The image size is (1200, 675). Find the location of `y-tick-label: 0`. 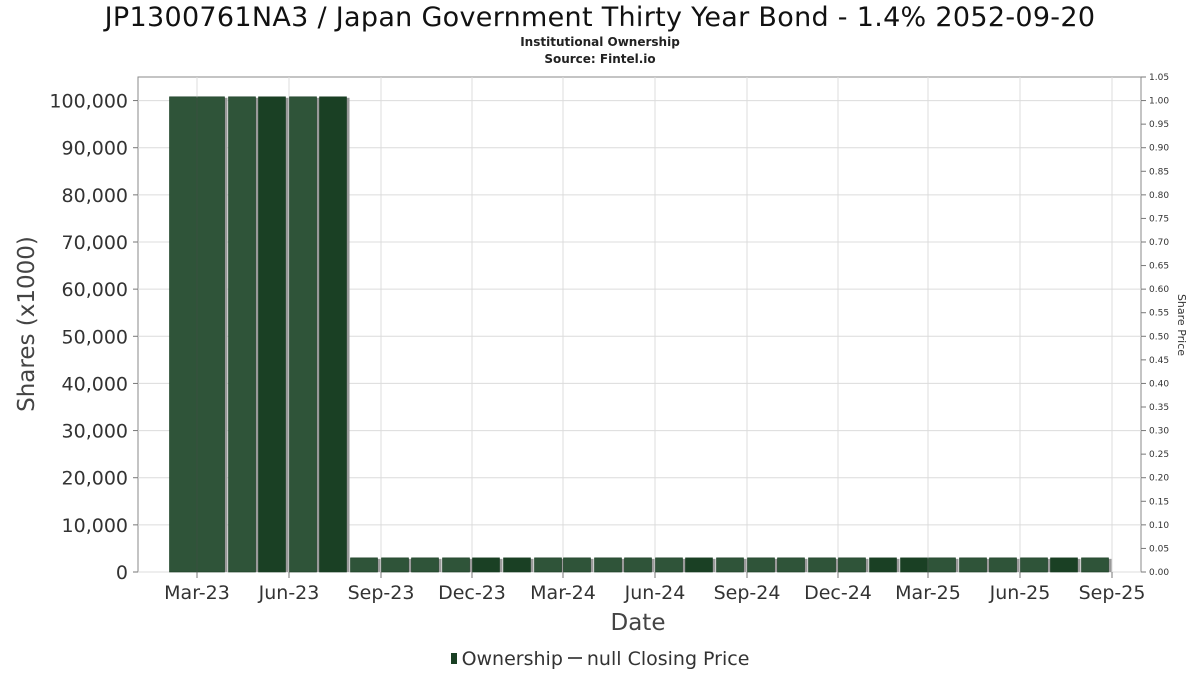

y-tick-label: 0 is located at coordinates (122, 573).